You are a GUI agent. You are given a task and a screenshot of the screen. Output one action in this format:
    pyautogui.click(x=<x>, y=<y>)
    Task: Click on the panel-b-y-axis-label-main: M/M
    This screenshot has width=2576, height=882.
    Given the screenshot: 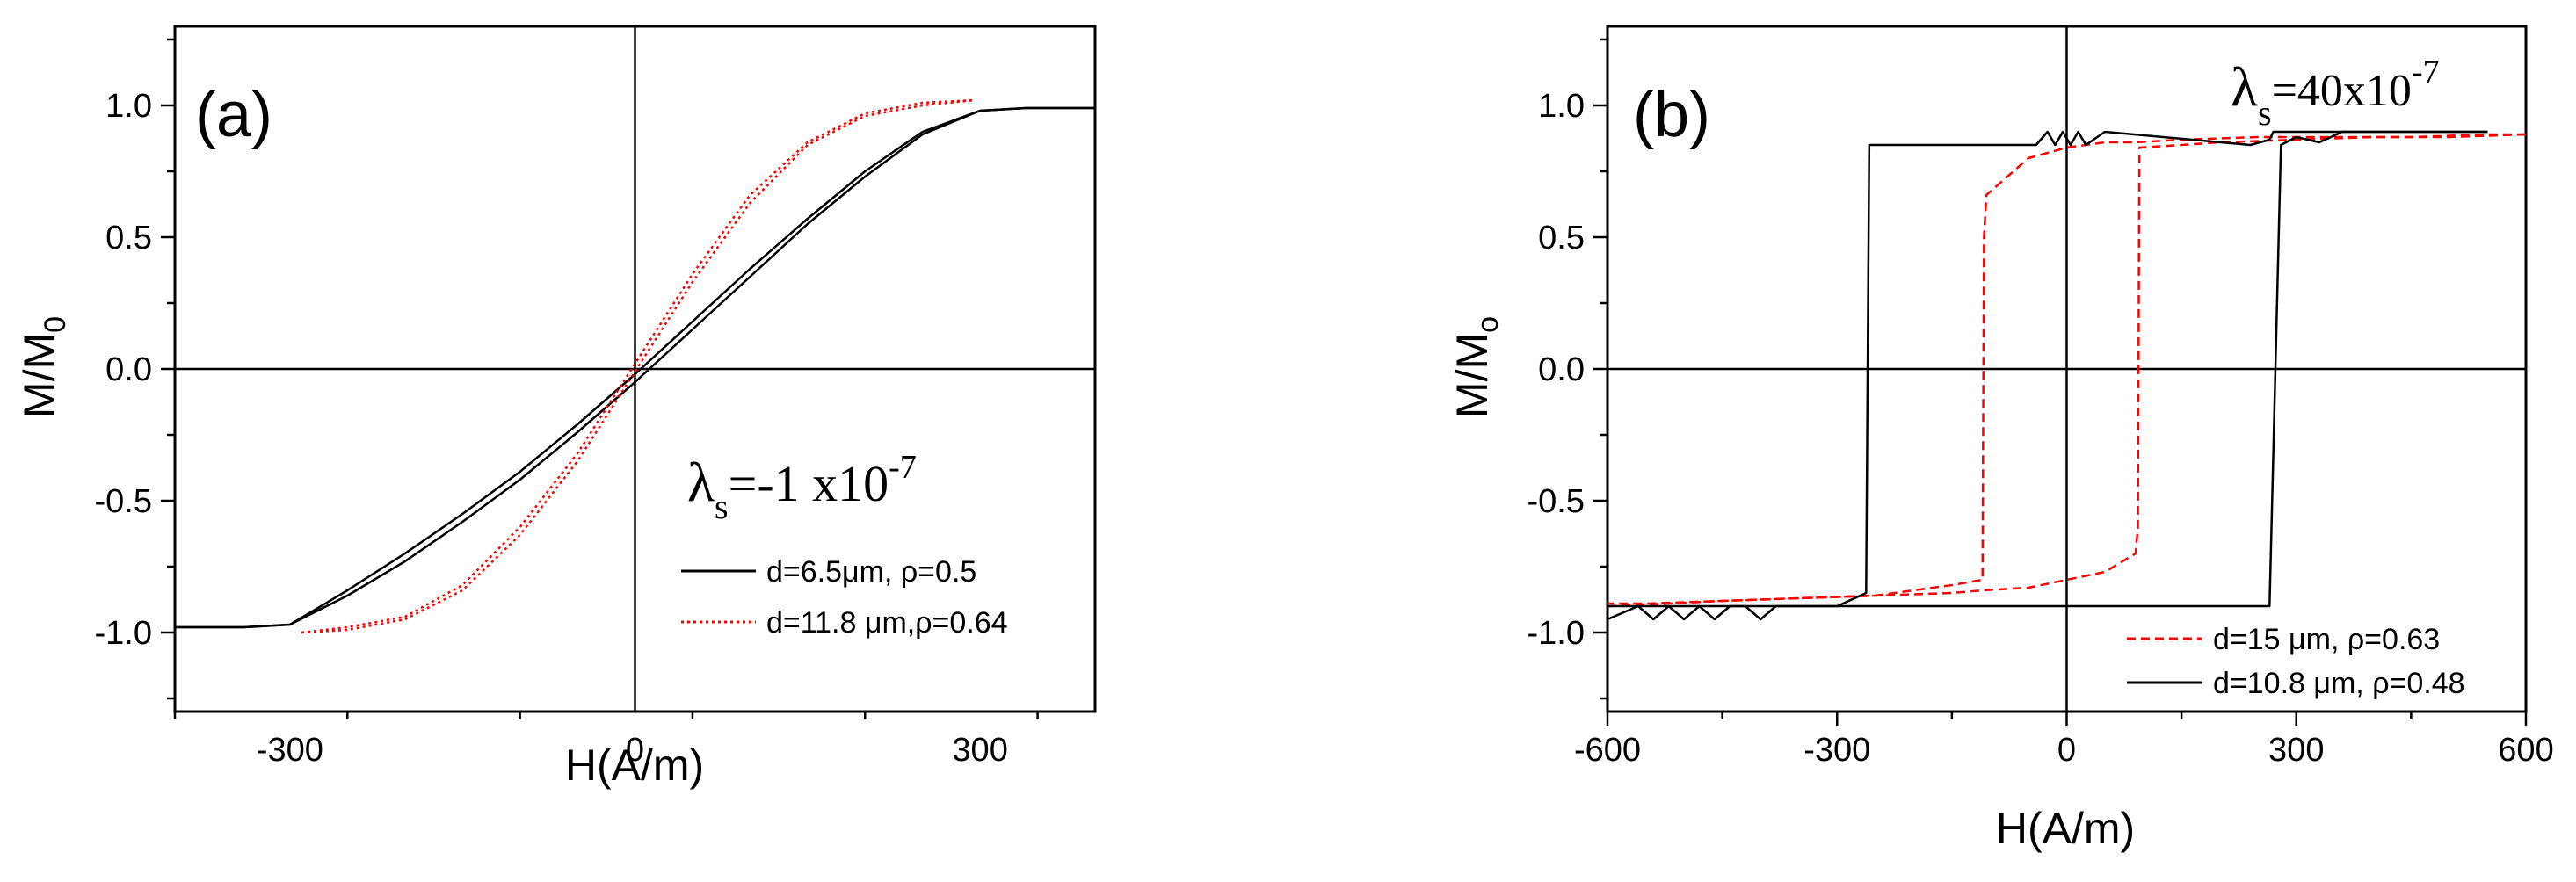 What is the action you would take?
    pyautogui.click(x=1472, y=375)
    